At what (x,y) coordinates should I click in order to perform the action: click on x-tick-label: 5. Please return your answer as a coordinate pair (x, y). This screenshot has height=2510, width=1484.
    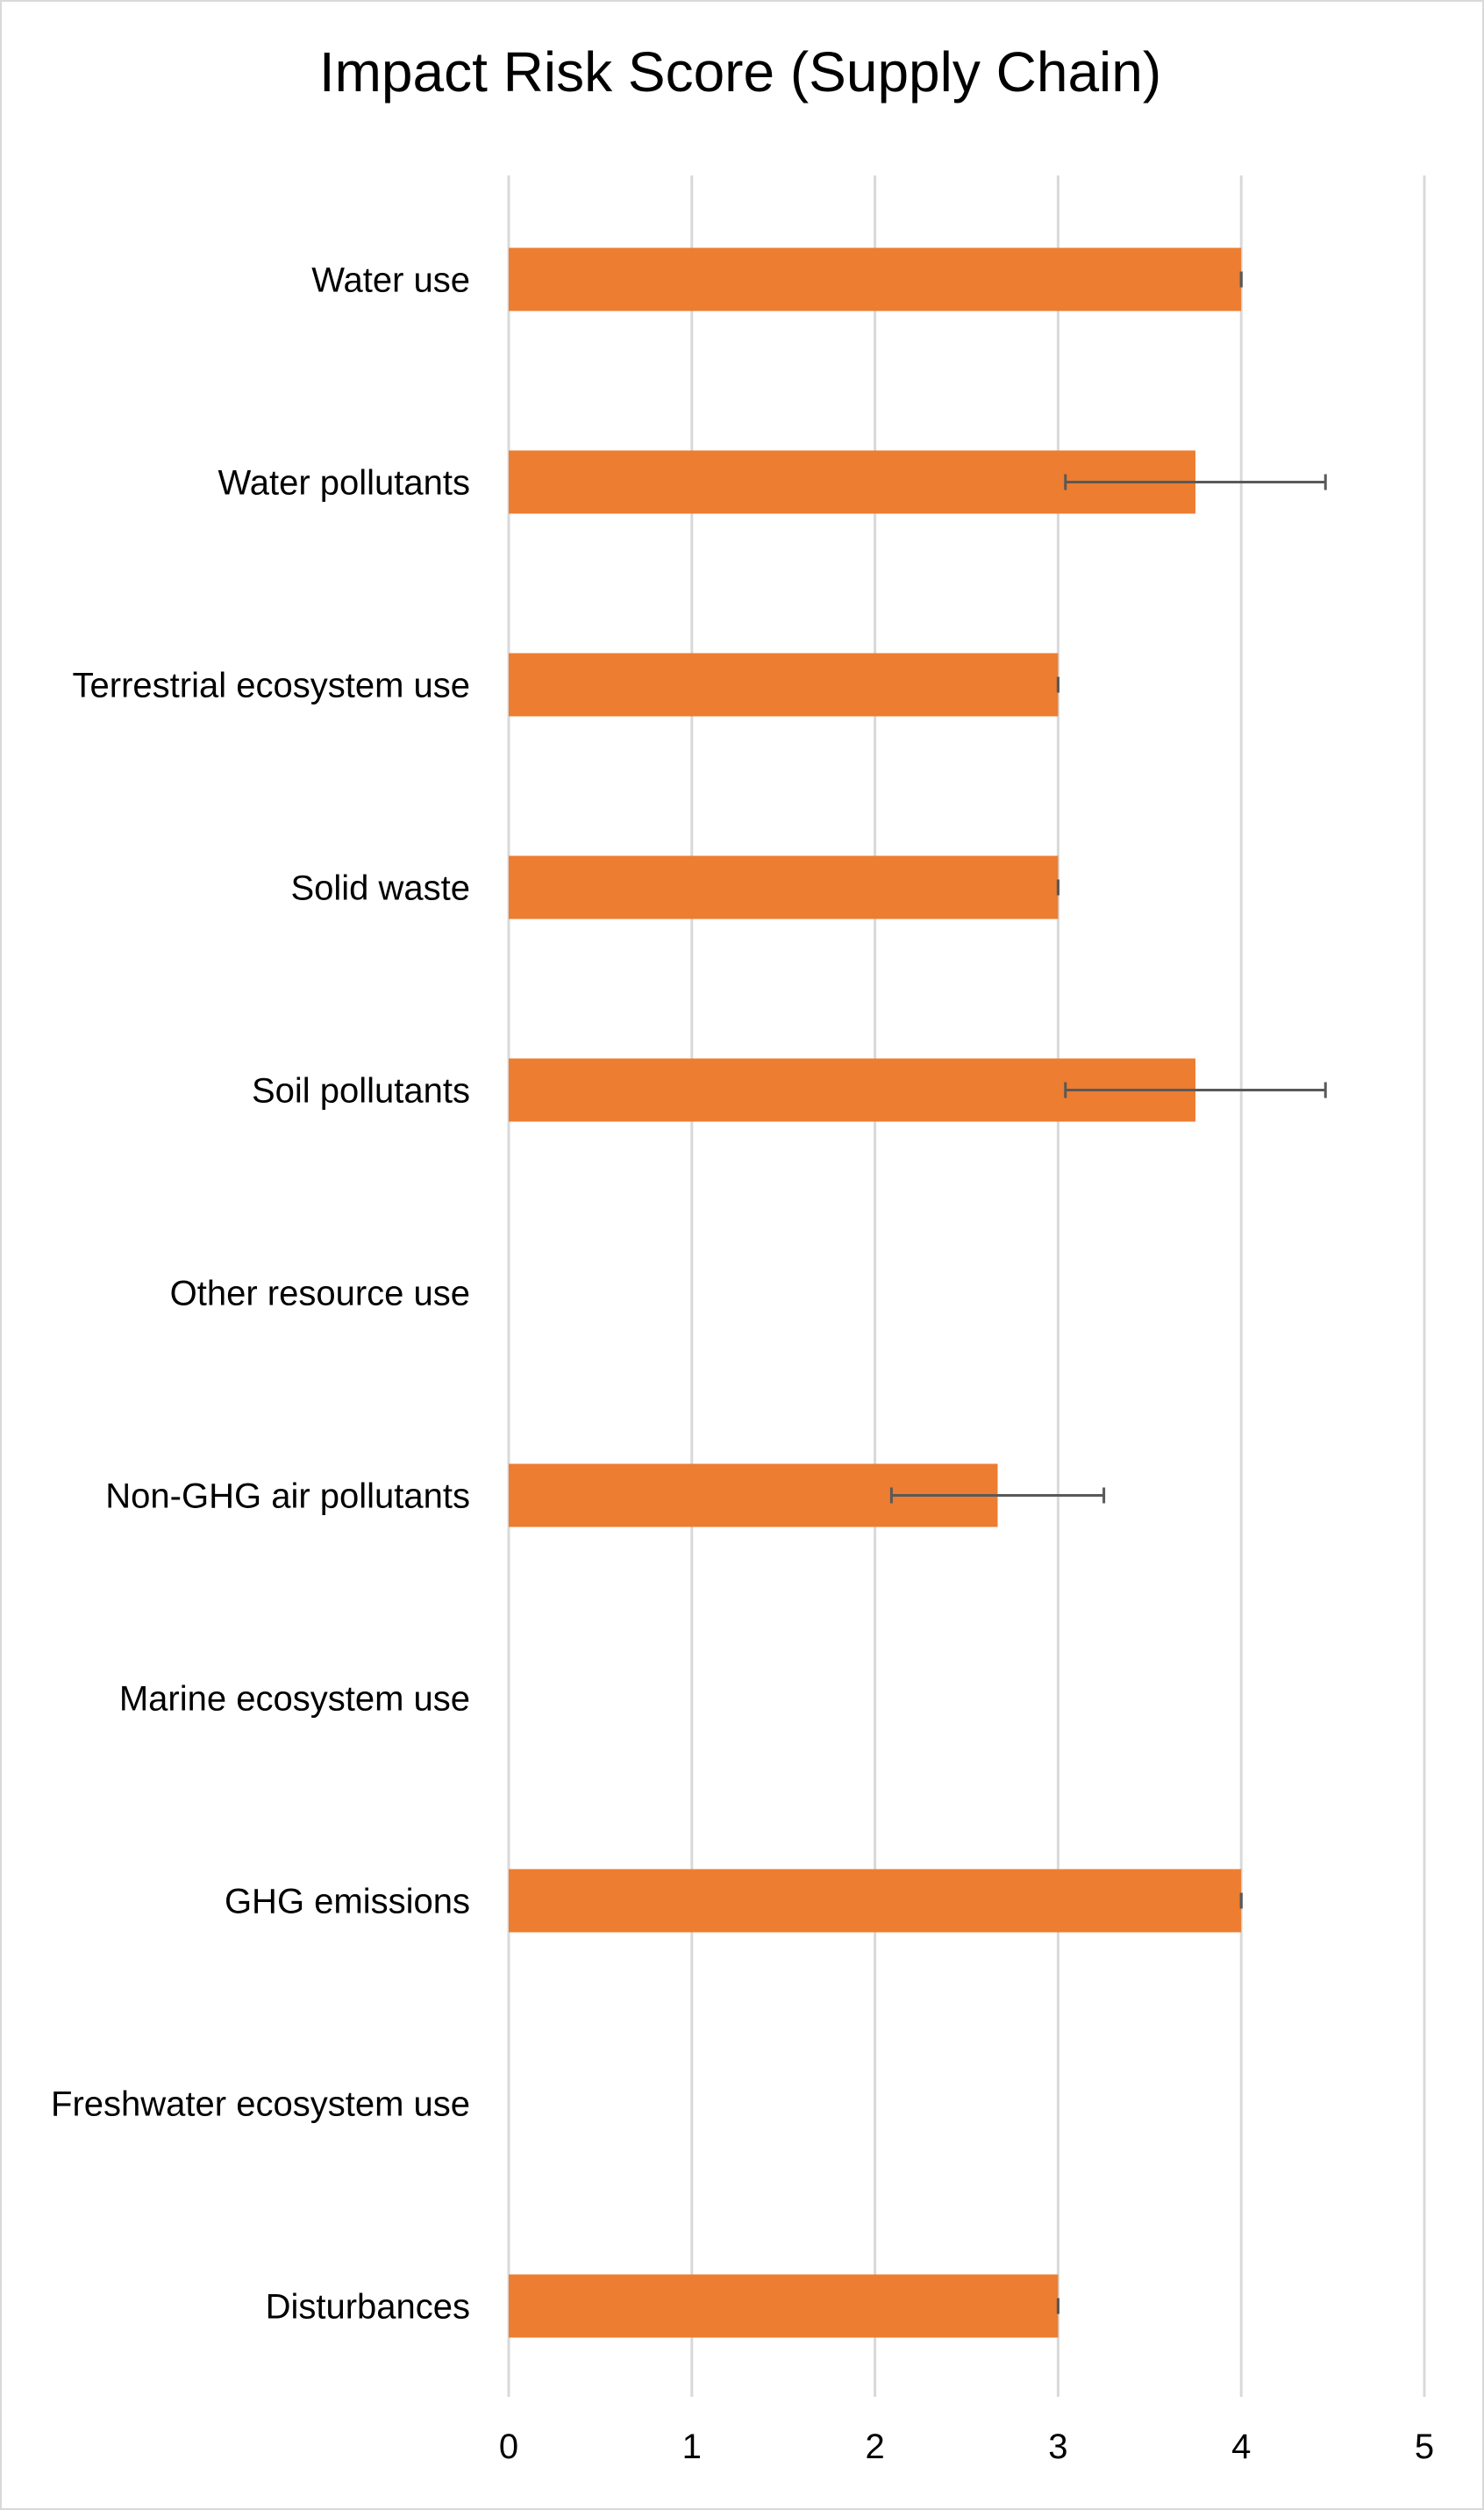
    Looking at the image, I should click on (1425, 2447).